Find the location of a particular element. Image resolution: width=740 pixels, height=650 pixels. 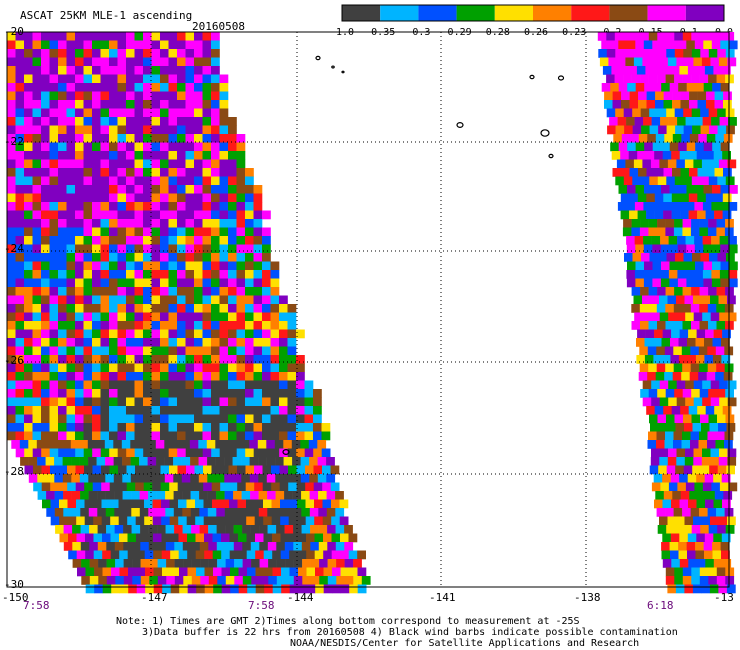

lon-label-147: -147 is located at coordinates (154, 597).